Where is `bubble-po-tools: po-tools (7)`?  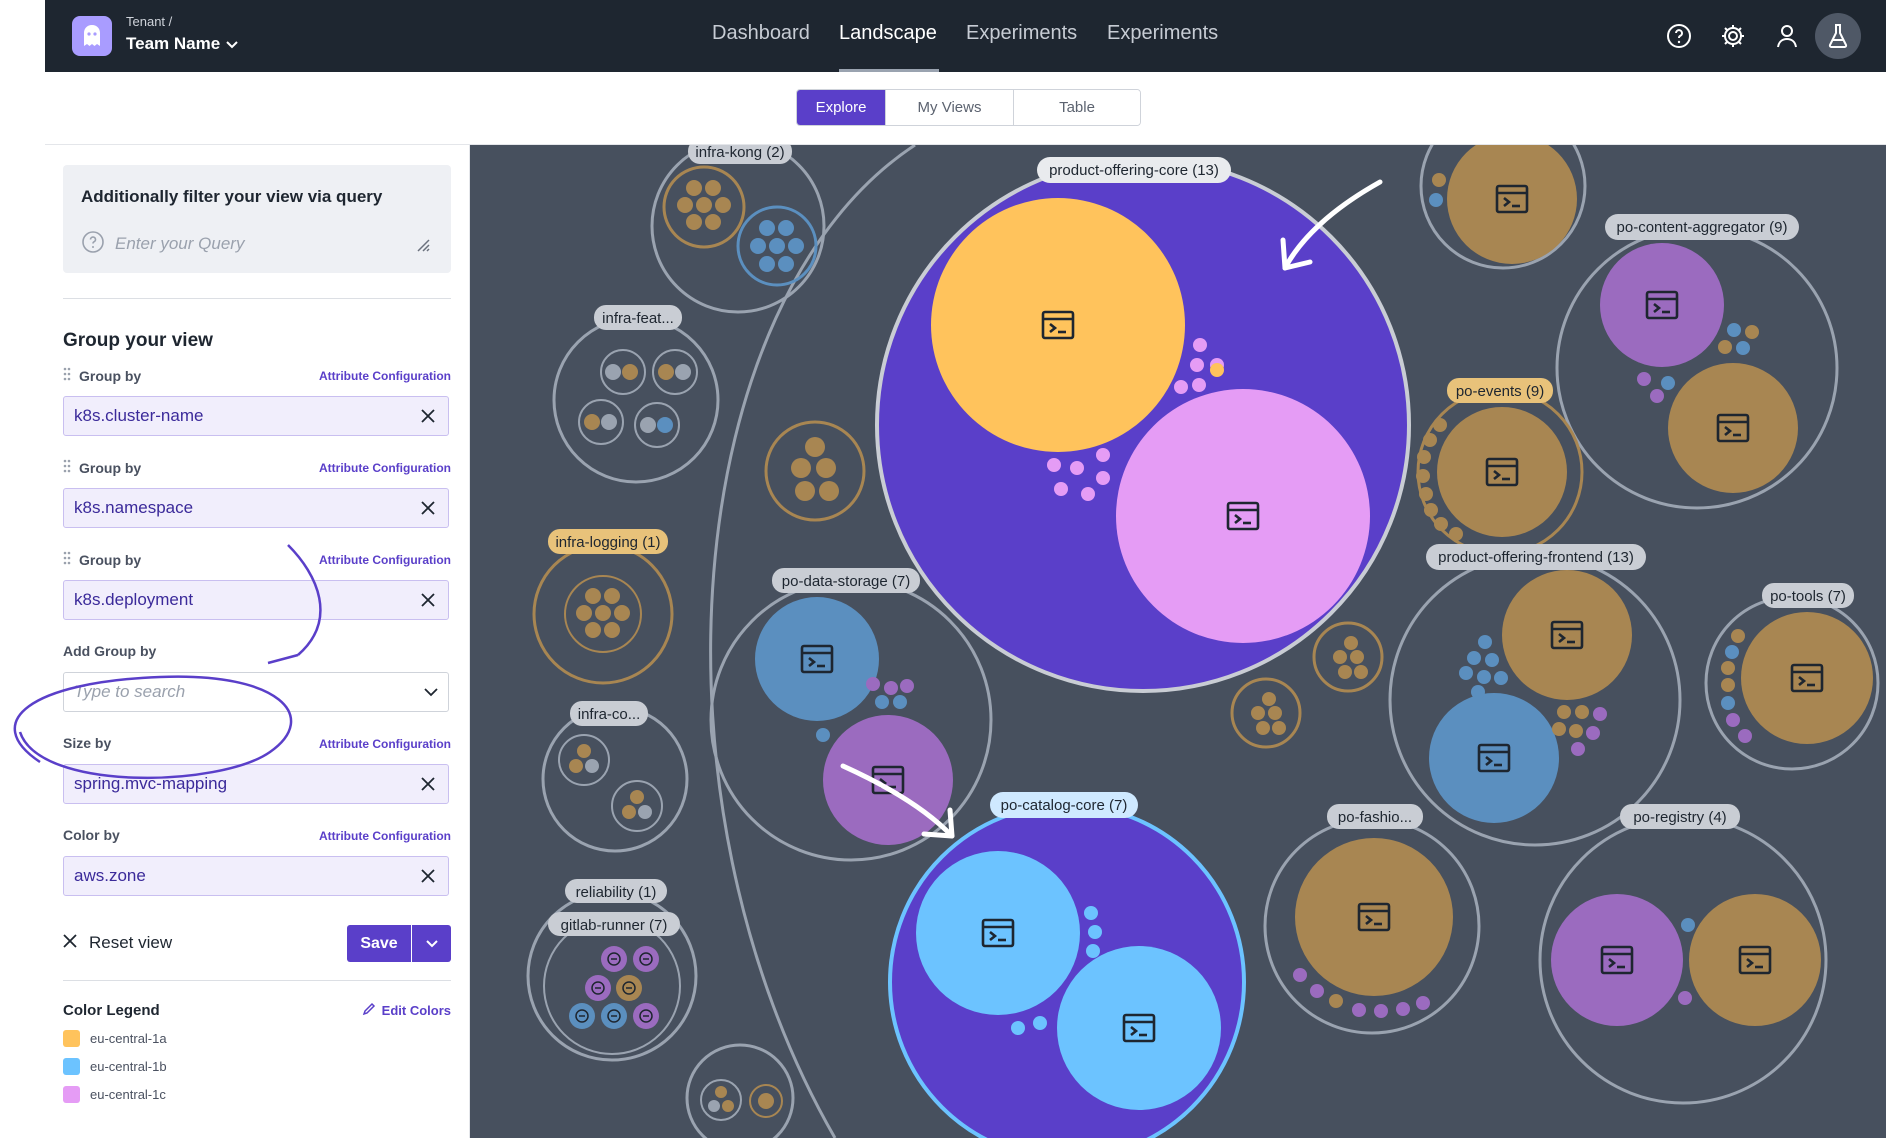
bubble-po-tools: po-tools (7) is located at coordinates (1792, 677).